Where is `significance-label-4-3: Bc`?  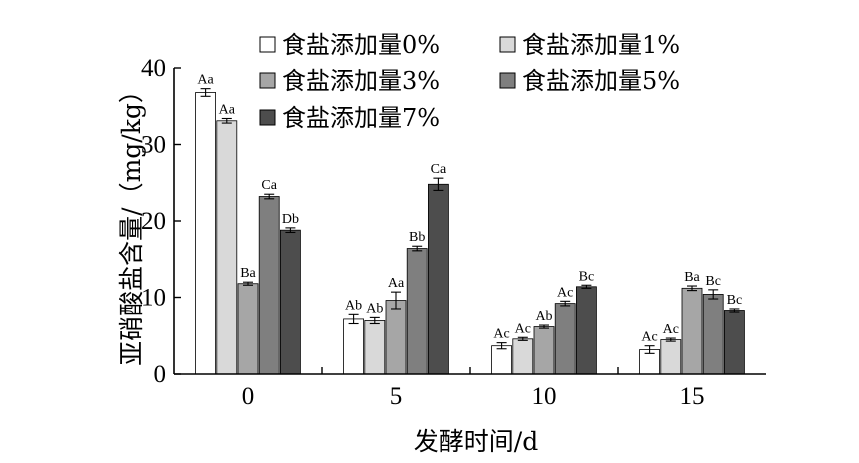
significance-label-4-3: Bc is located at coordinates (735, 300).